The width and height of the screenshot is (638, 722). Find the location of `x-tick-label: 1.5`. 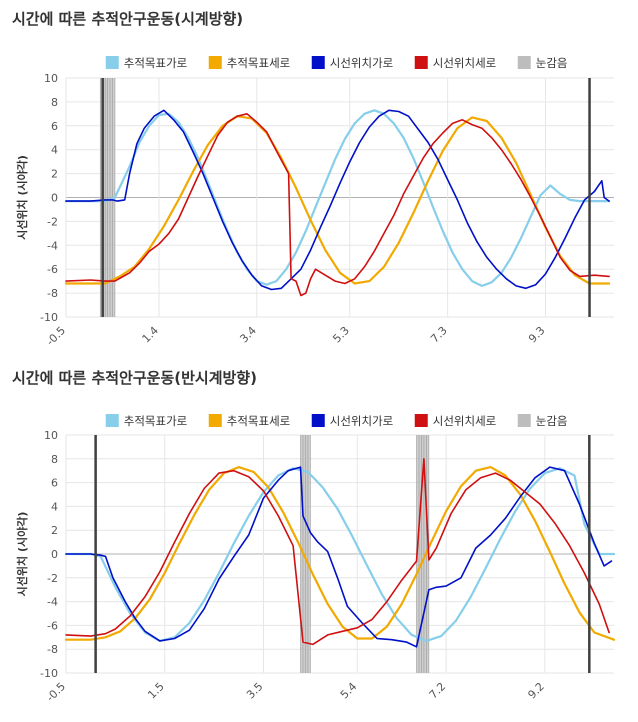

x-tick-label: 1.5 is located at coordinates (156, 691).